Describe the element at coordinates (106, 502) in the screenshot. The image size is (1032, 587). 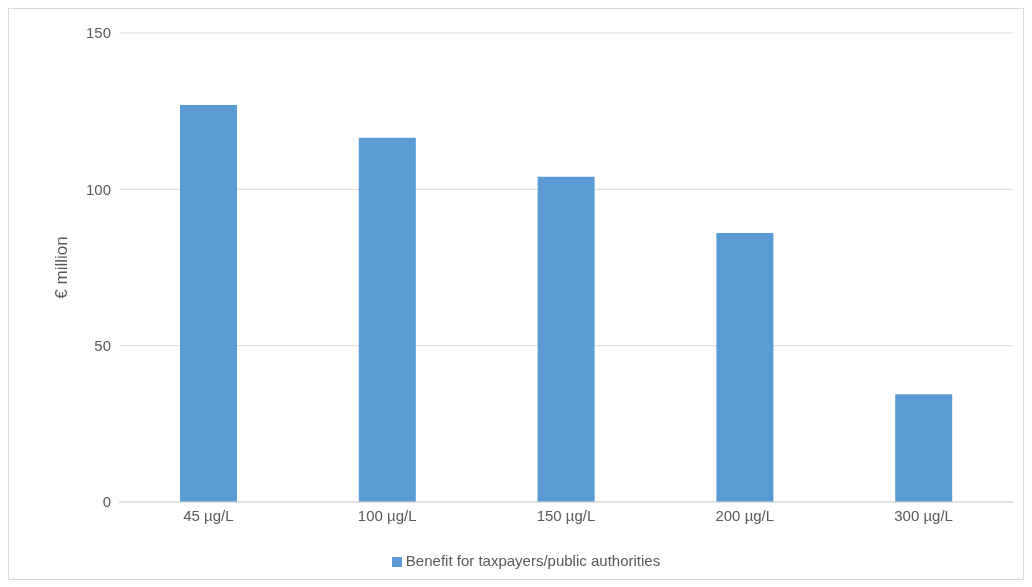
I see `y-tick-label: 0` at that location.